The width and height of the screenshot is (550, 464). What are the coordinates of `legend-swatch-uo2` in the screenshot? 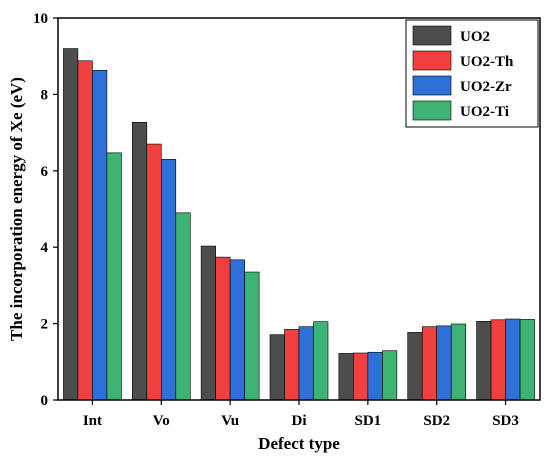 It's located at (432, 35).